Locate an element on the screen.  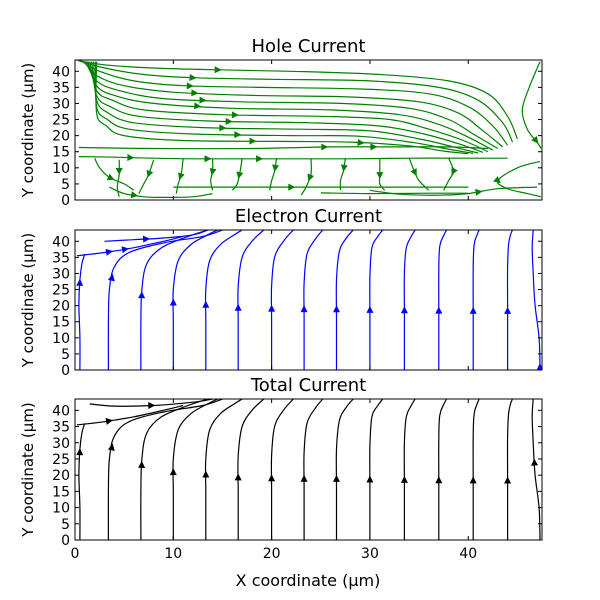
total-current-x-tick-label: 40 is located at coordinates (468, 554).